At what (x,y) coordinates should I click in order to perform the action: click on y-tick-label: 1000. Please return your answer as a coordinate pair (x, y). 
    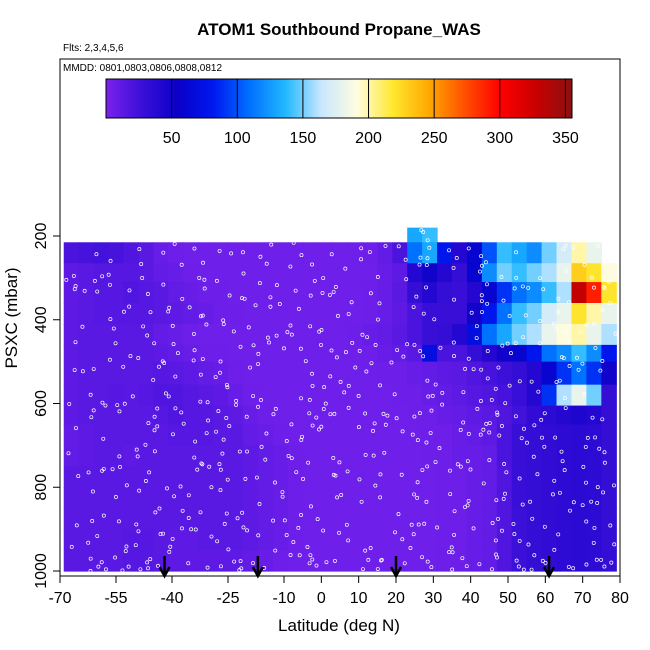
    Looking at the image, I should click on (41, 571).